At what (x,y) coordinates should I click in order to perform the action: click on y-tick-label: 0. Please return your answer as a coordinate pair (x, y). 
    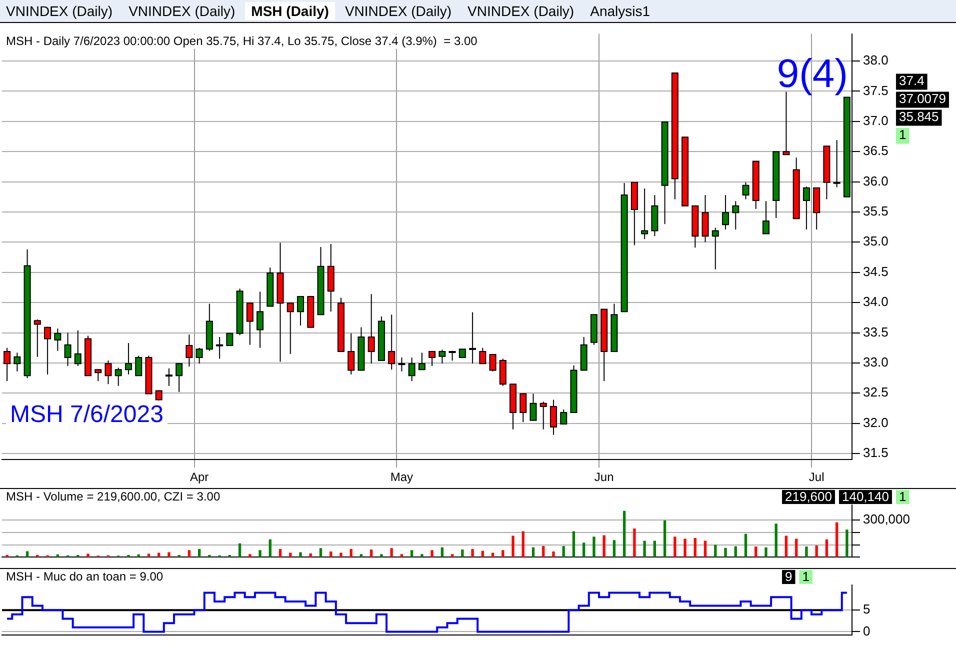
    Looking at the image, I should click on (866, 630).